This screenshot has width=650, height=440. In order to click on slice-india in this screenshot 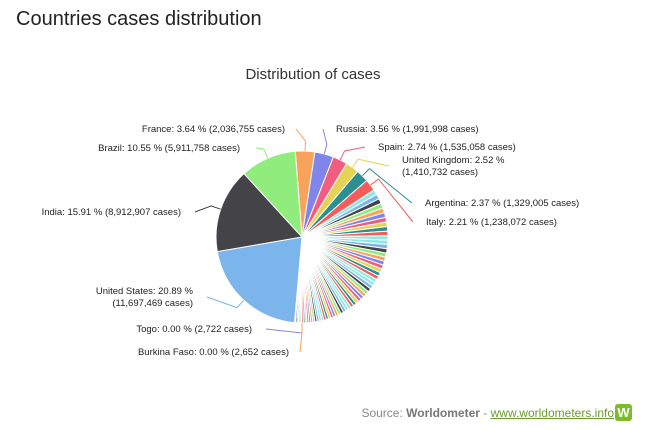, I will do `click(259, 212)`.